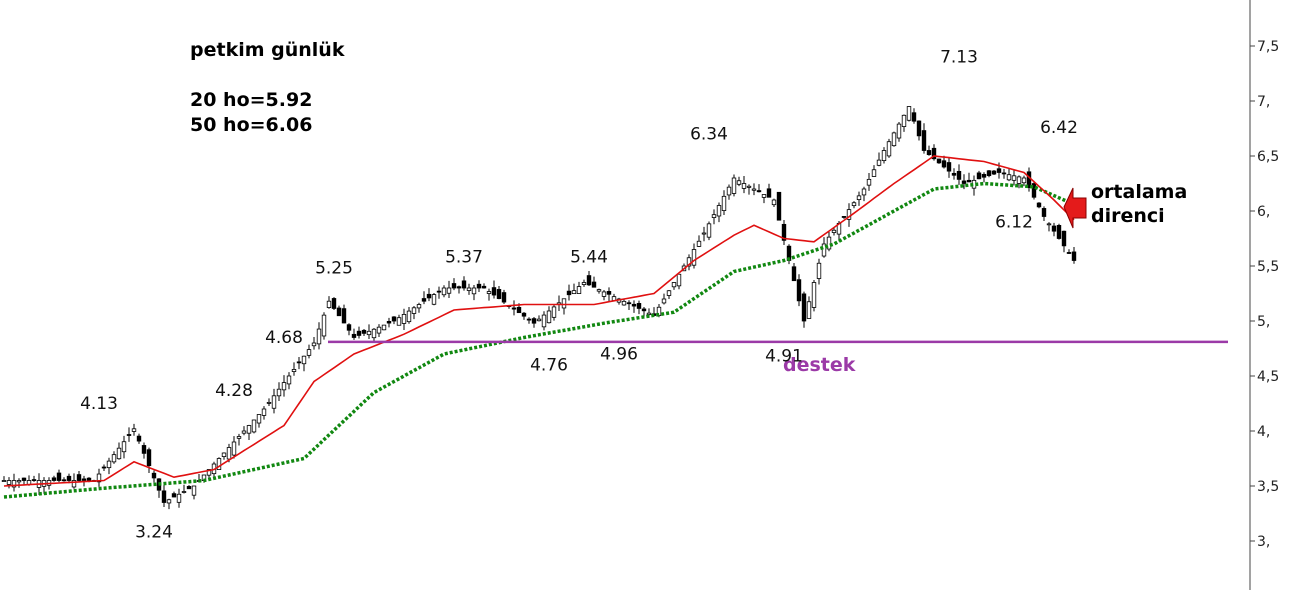 This screenshot has height=590, width=1302. I want to click on y-tick-label: 3,5, so click(1268, 487).